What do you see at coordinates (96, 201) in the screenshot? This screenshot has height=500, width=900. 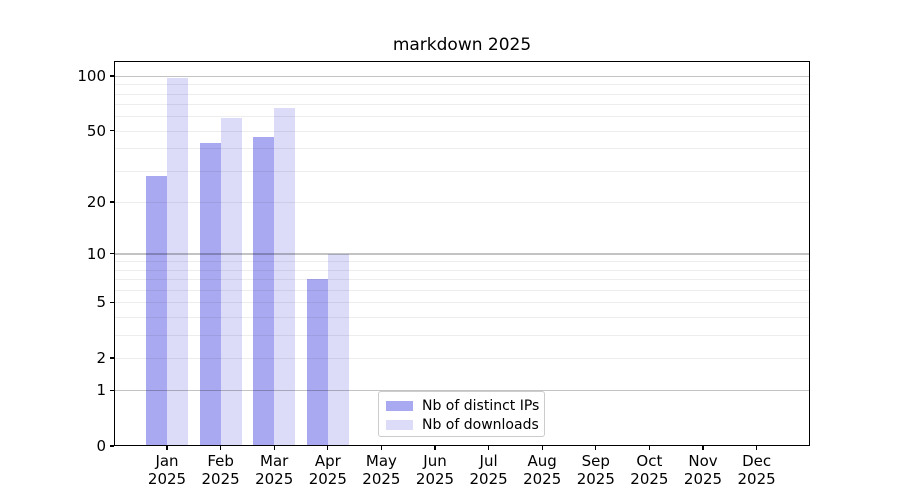 I see `y-axis-label-20: 20` at bounding box center [96, 201].